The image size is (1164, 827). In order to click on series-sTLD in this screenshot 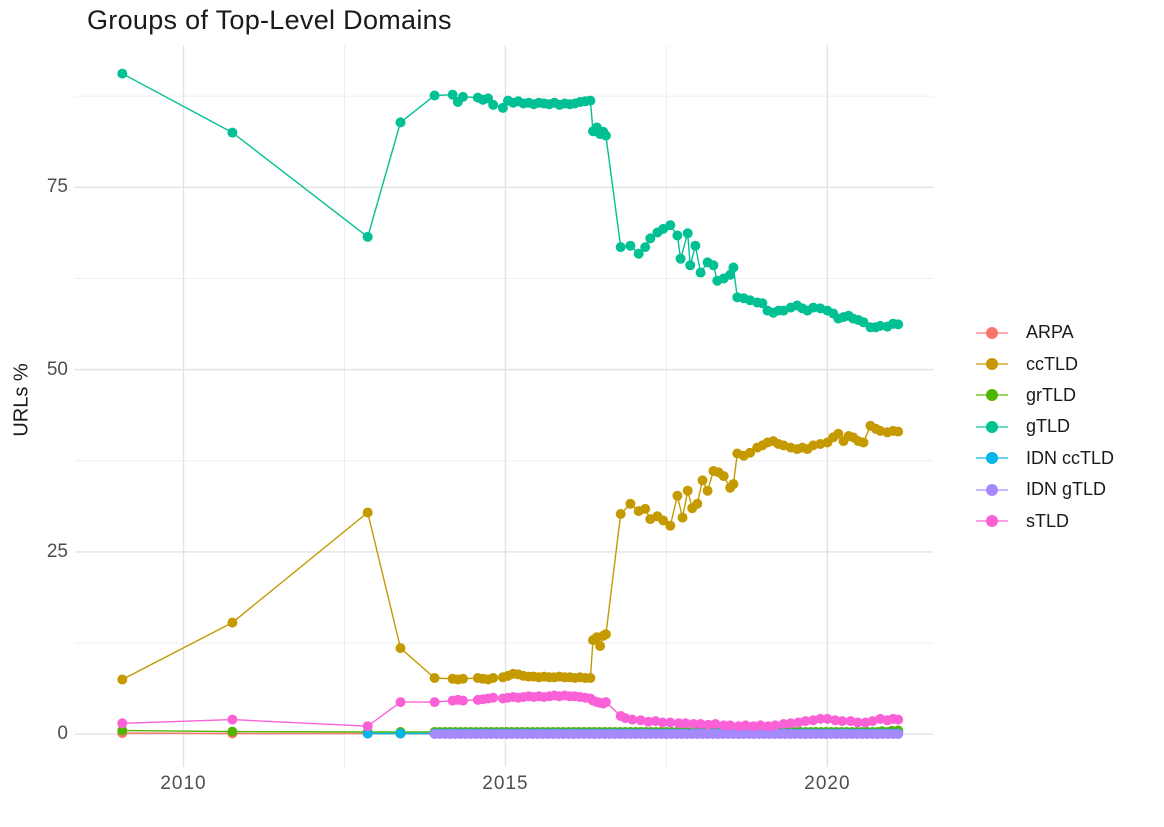, I will do `click(510, 711)`.